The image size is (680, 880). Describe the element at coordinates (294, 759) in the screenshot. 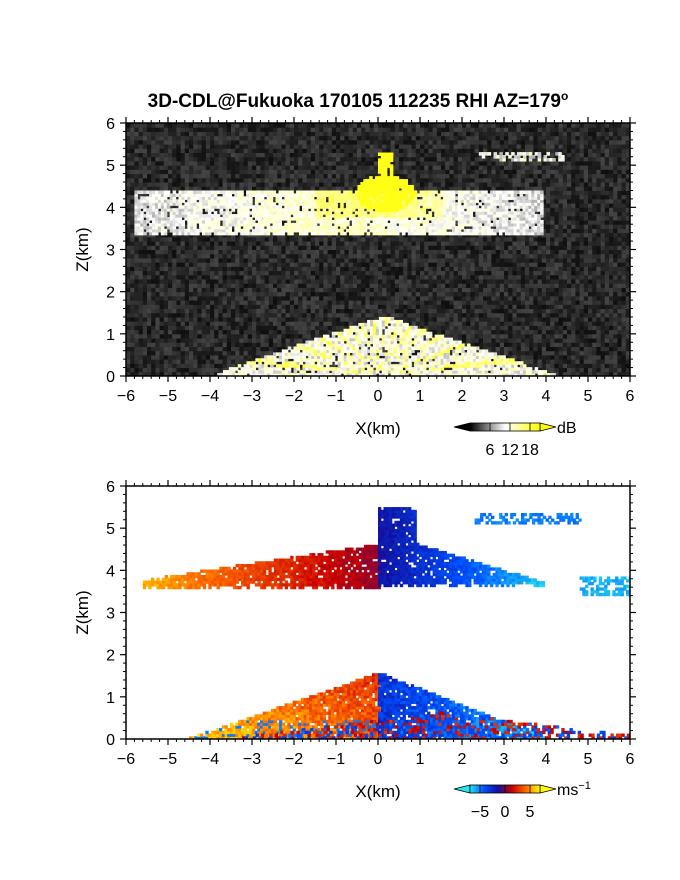

I see `velocity-xtick-label: −2` at that location.